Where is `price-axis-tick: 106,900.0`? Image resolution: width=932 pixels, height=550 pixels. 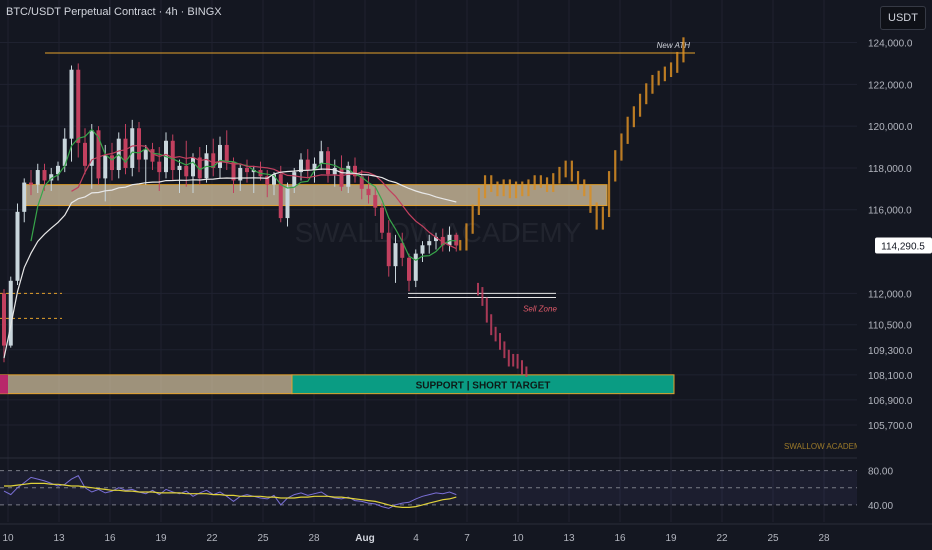
price-axis-tick: 106,900.0 is located at coordinates (890, 401).